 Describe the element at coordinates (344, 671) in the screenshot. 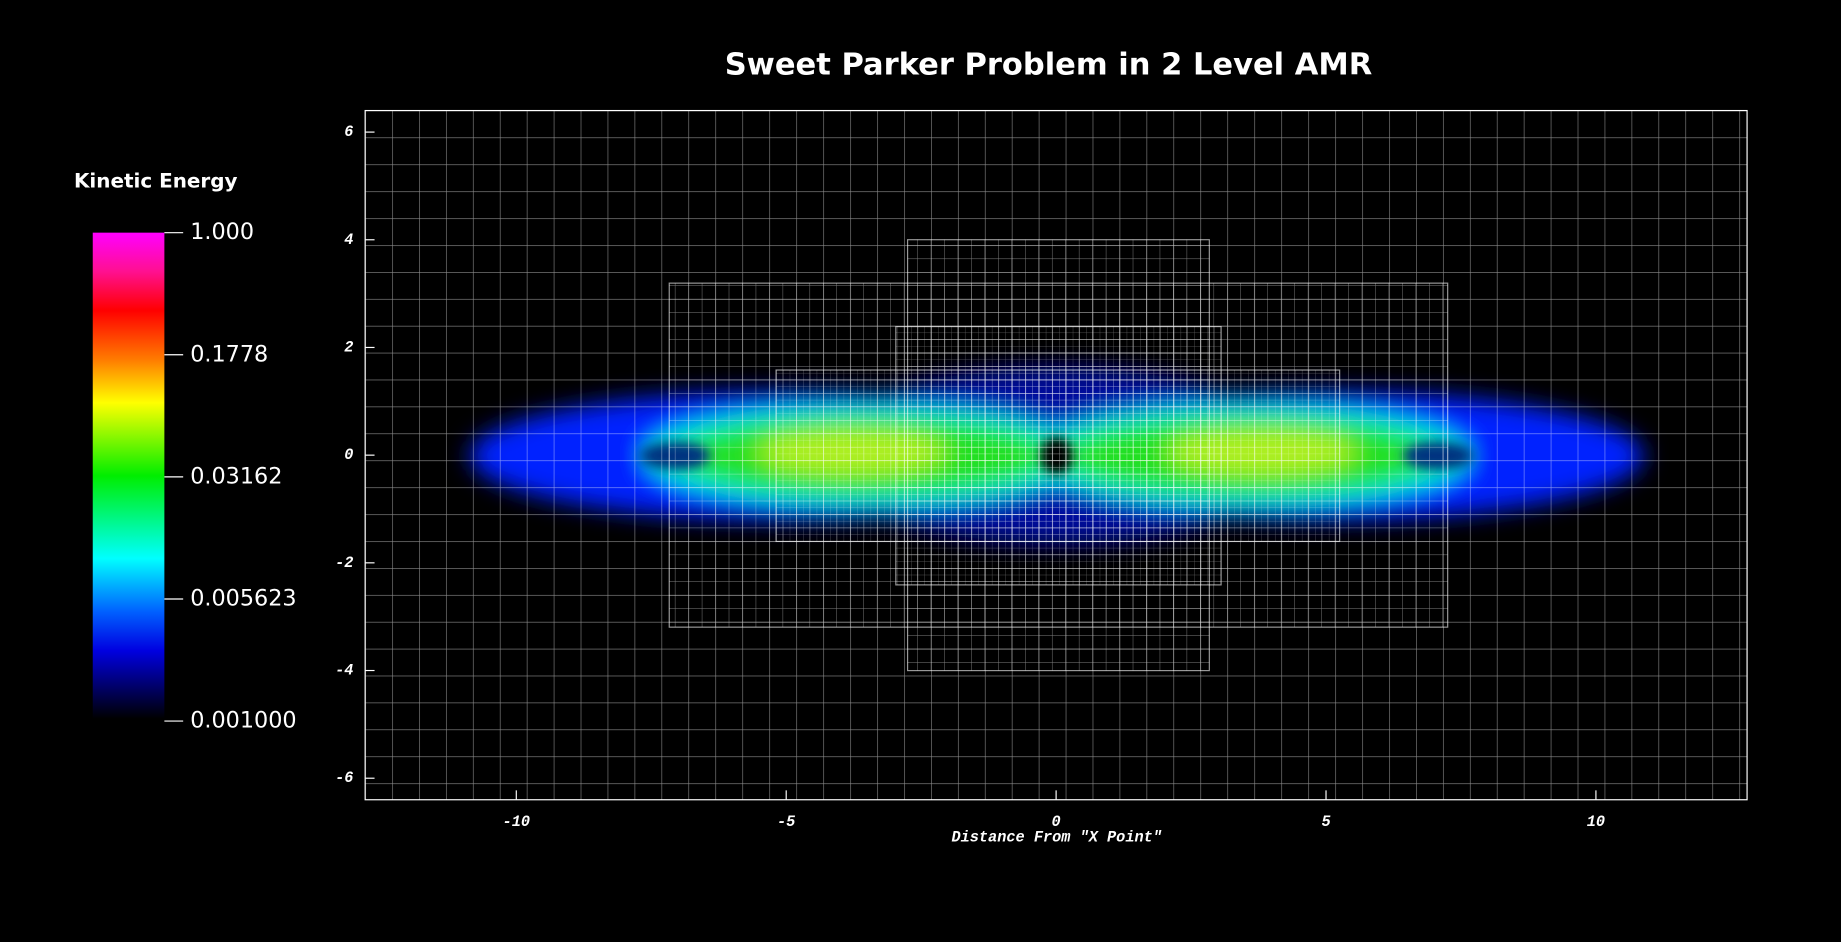

I see `y-tick-label: -4` at that location.